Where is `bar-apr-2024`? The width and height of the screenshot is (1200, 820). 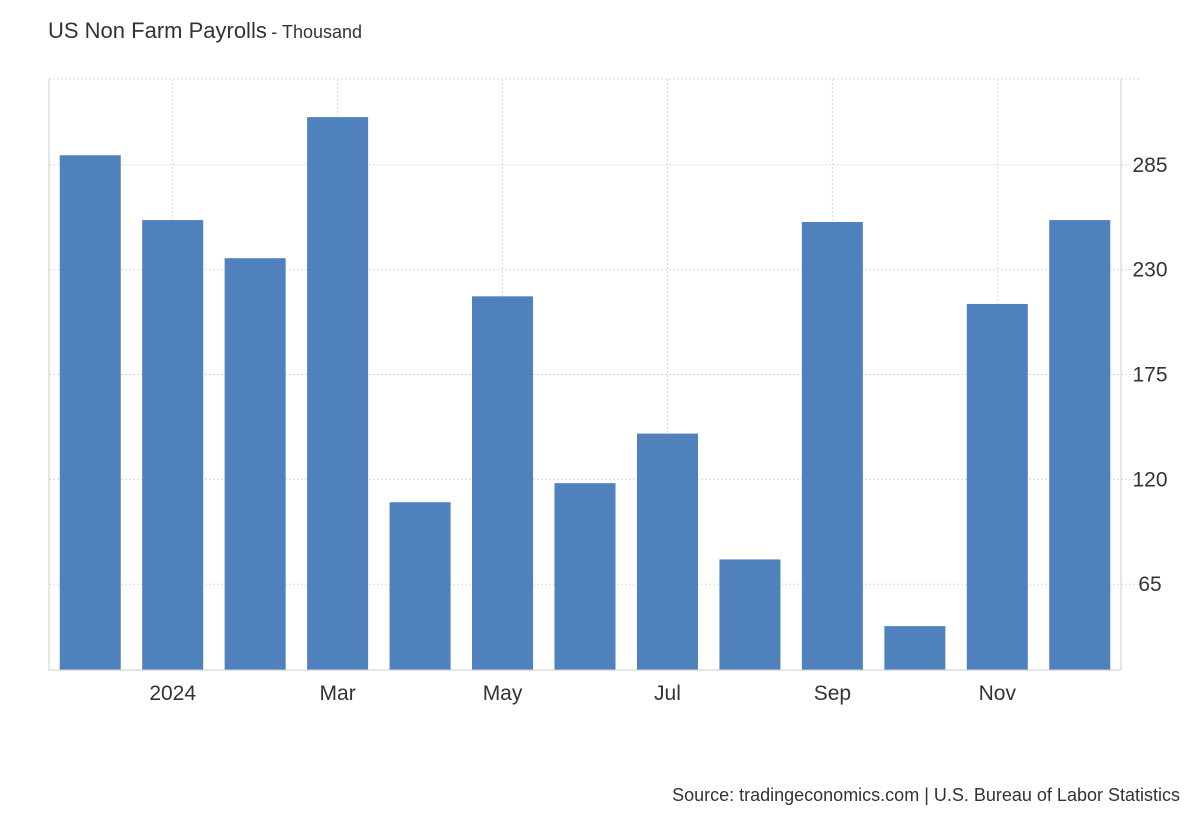 bar-apr-2024 is located at coordinates (420, 586).